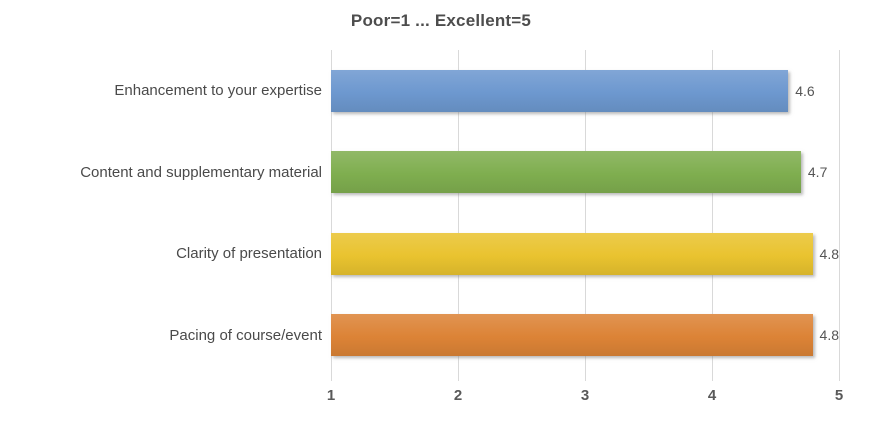 The image size is (882, 425). Describe the element at coordinates (331, 395) in the screenshot. I see `x-tick-label-1: 1` at that location.